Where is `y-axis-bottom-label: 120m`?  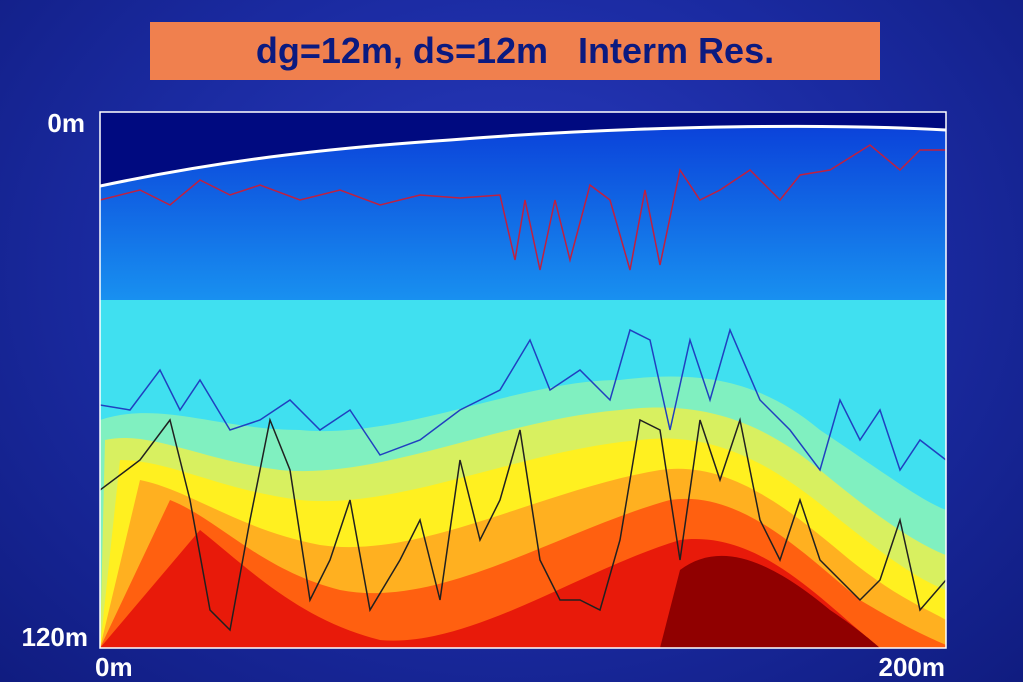 y-axis-bottom-label: 120m is located at coordinates (55, 637).